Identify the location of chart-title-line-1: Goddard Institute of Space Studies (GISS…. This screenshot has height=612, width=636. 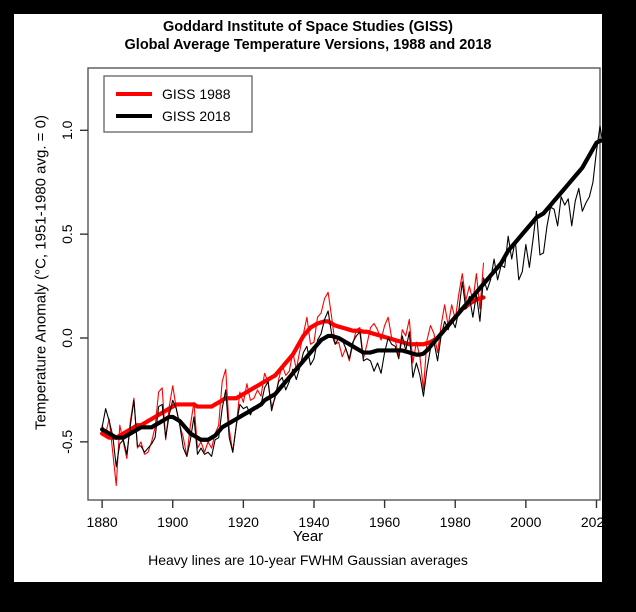
(308, 27).